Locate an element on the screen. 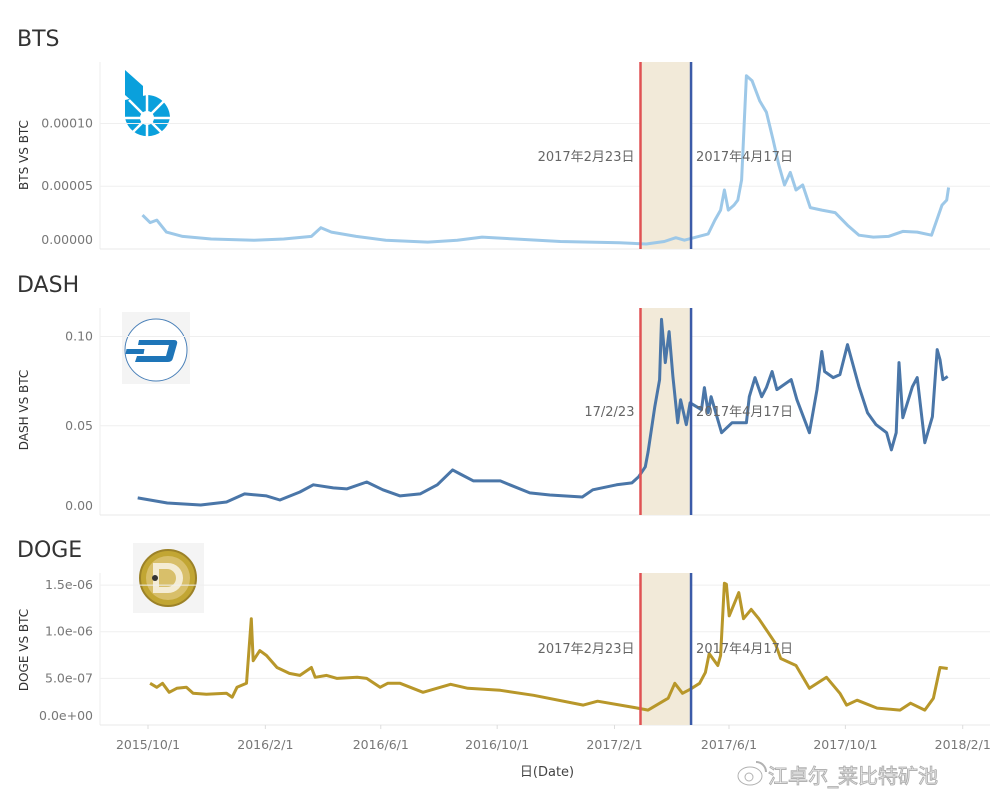  y-axis-title: BTS VS BTC is located at coordinates (24, 155).